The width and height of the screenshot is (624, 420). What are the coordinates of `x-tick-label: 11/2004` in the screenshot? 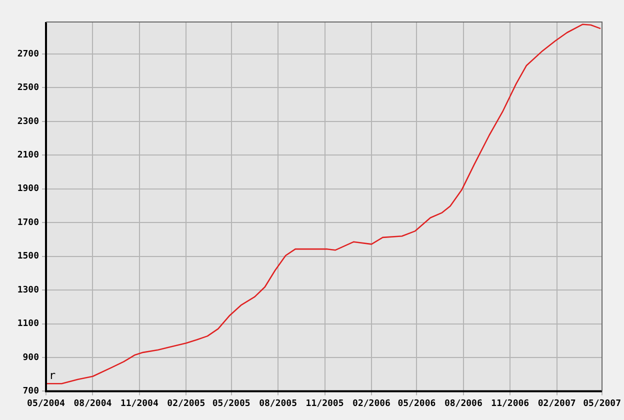 It's located at (139, 403).